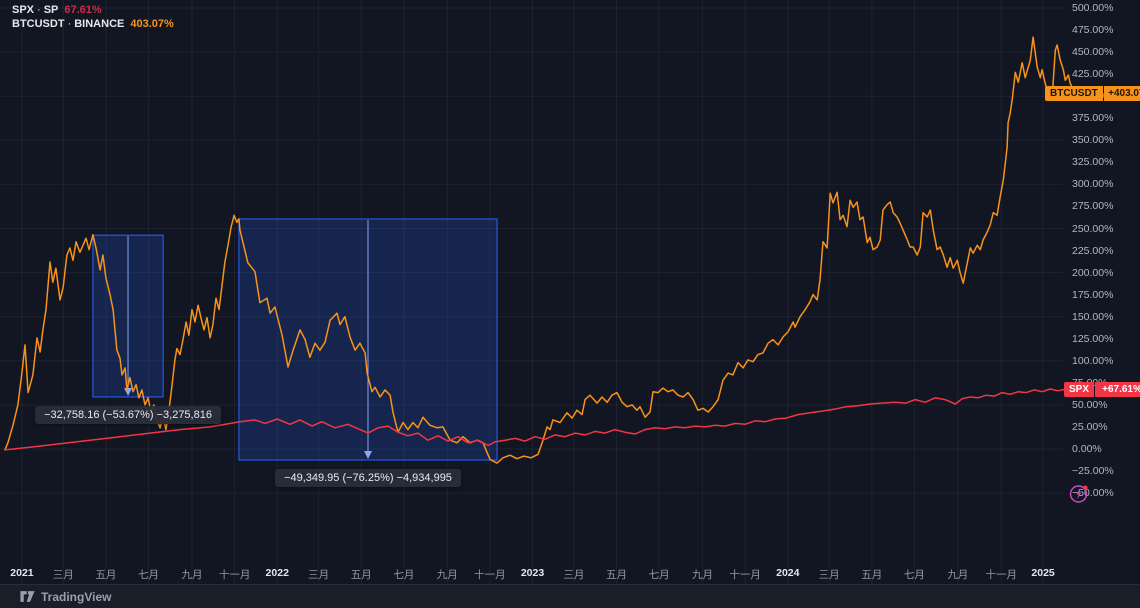 The image size is (1140, 608). What do you see at coordinates (1093, 228) in the screenshot?
I see `price-axis-label: 250.00%` at bounding box center [1093, 228].